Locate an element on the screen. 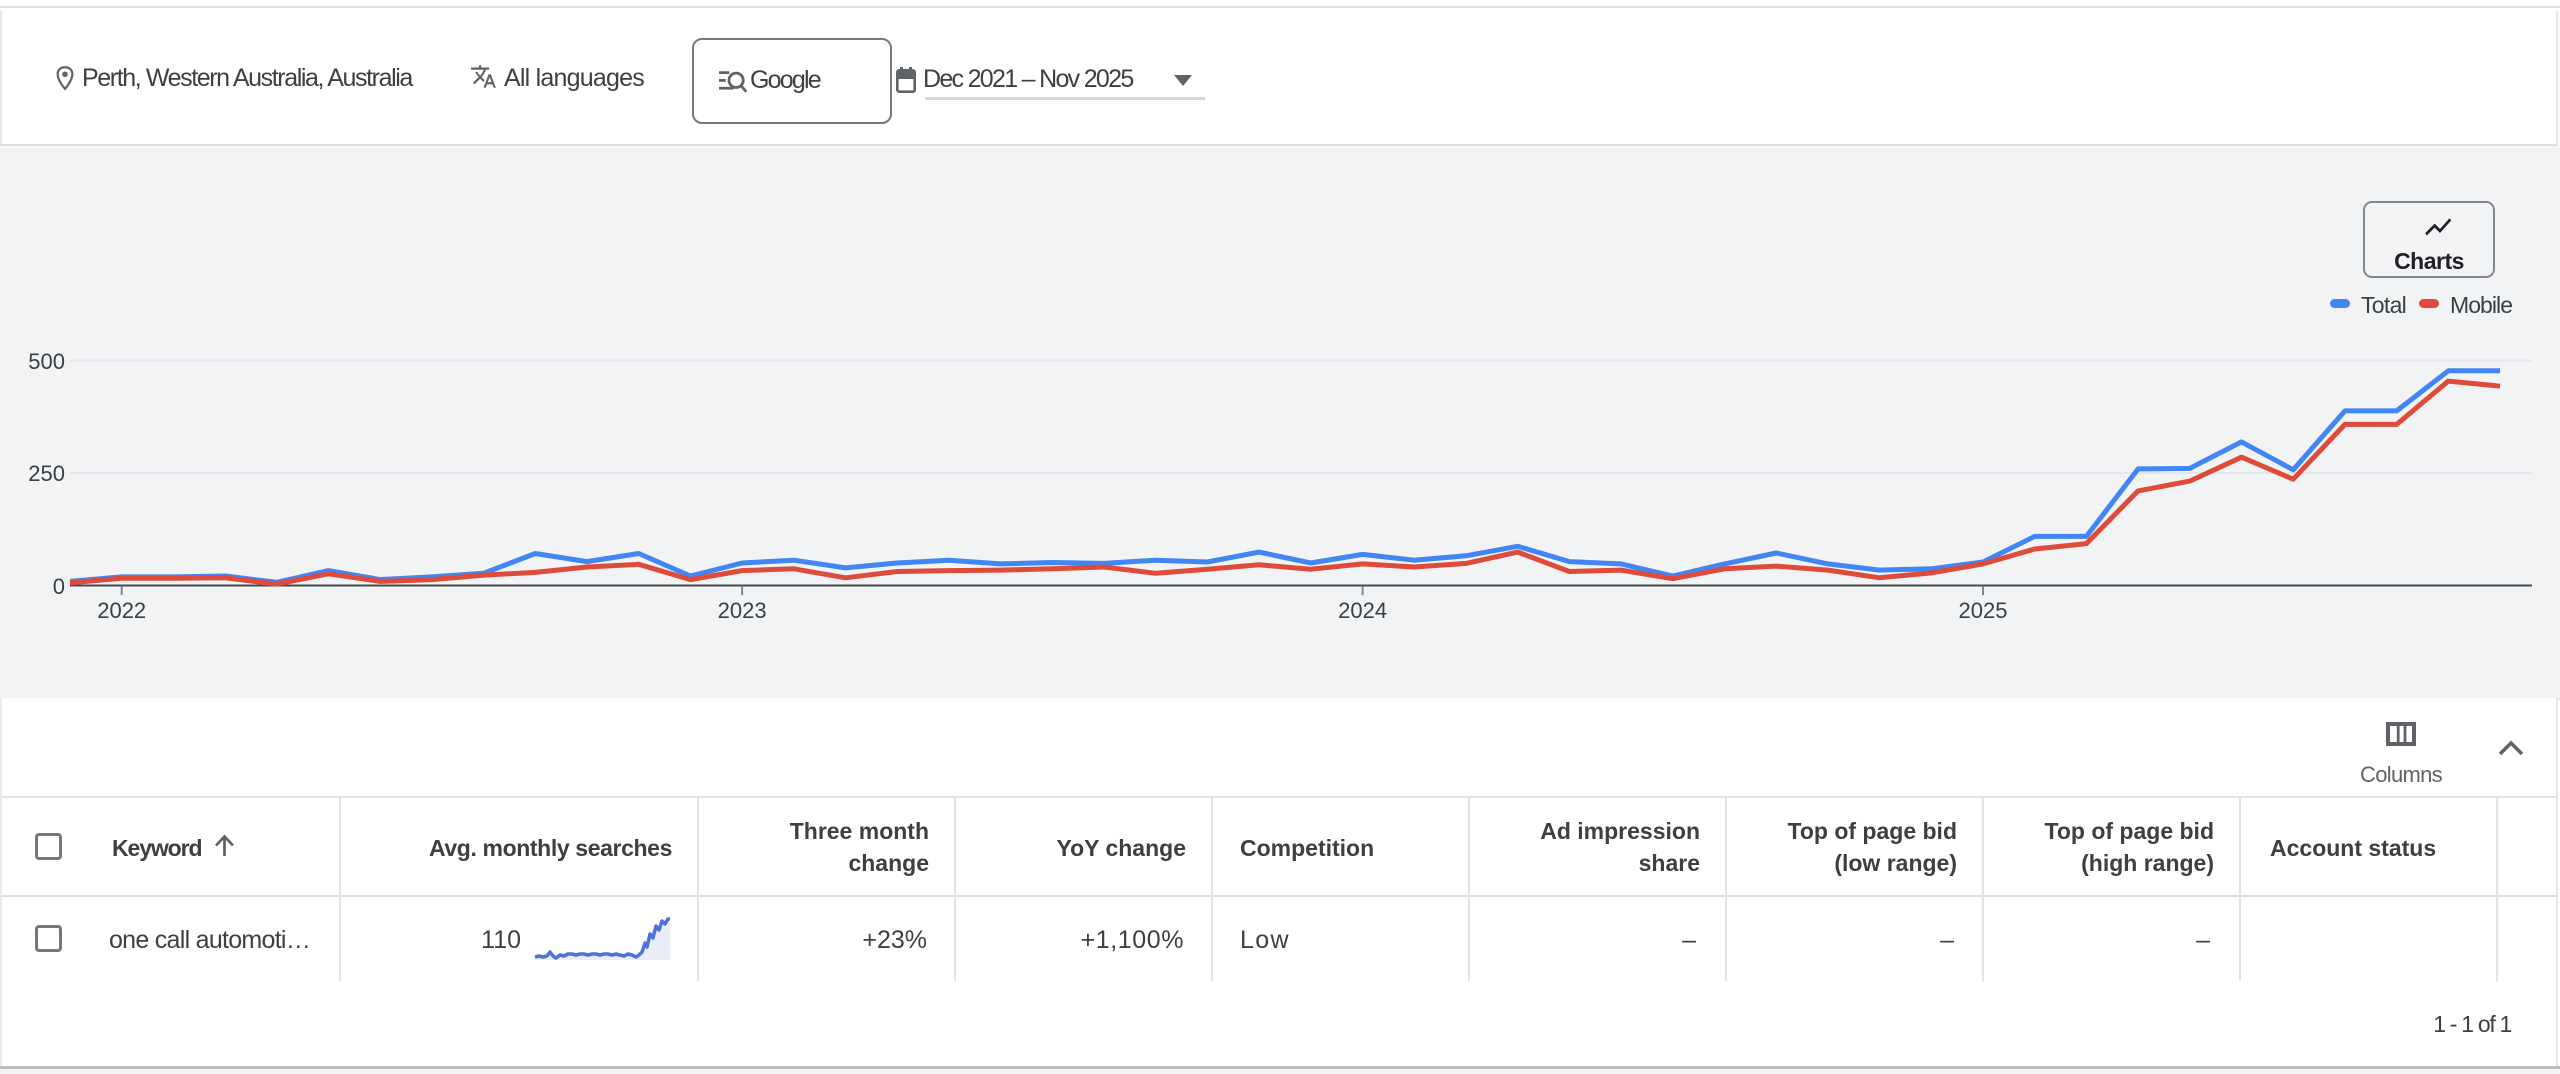 Image resolution: width=2560 pixels, height=1074 pixels. svg-text: 500 is located at coordinates (46, 361).